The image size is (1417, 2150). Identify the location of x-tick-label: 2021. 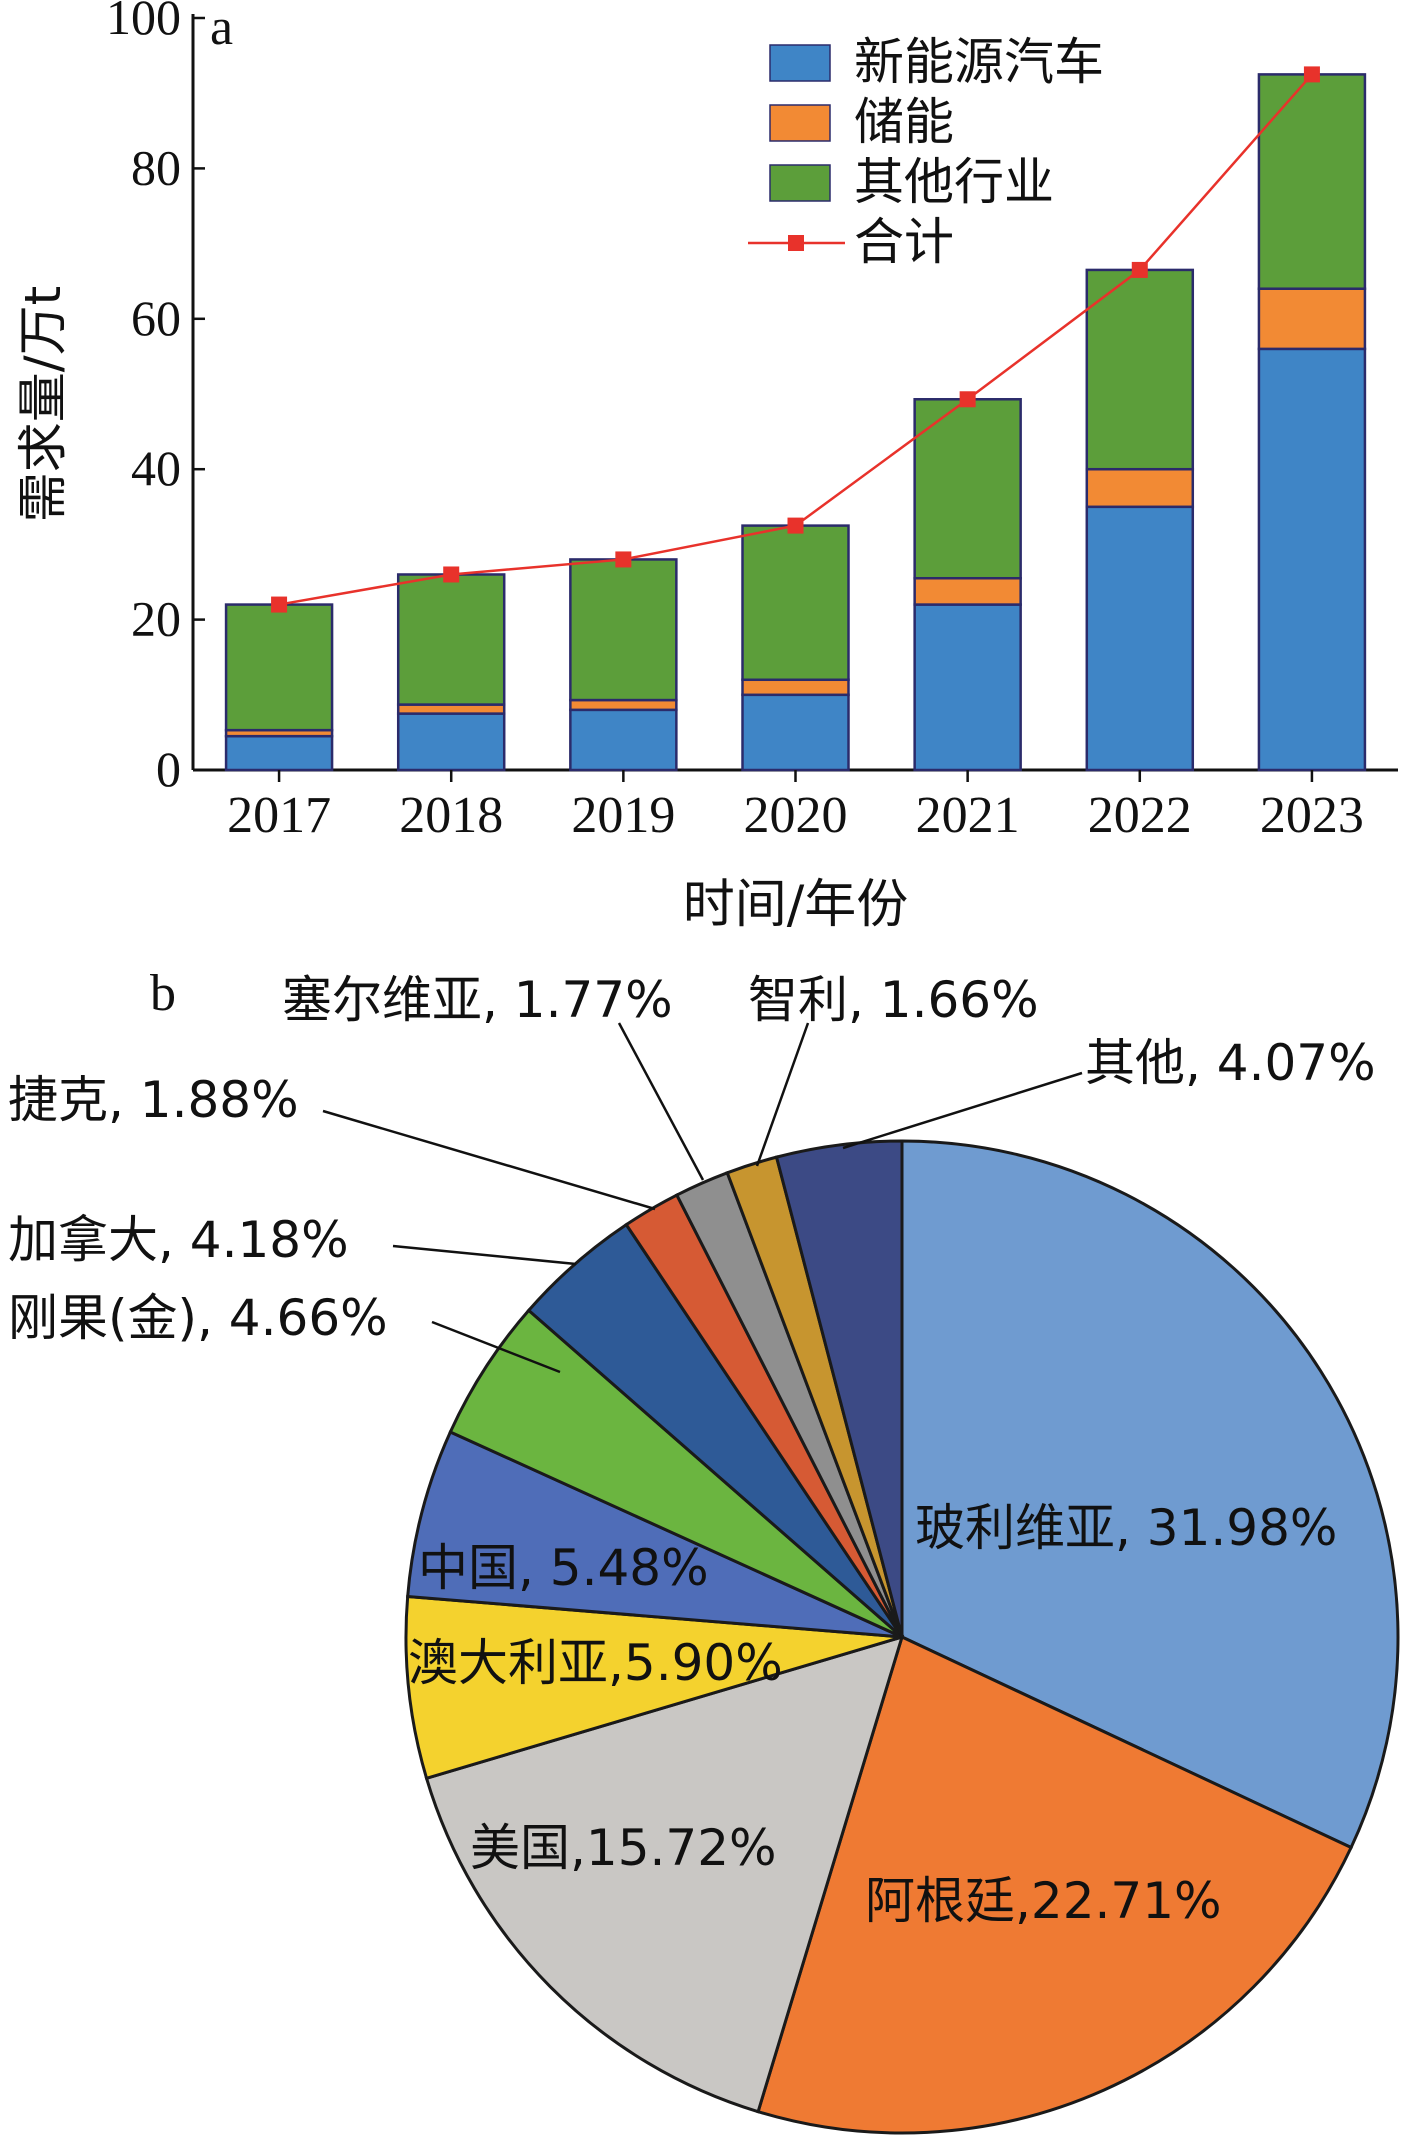
(968, 815).